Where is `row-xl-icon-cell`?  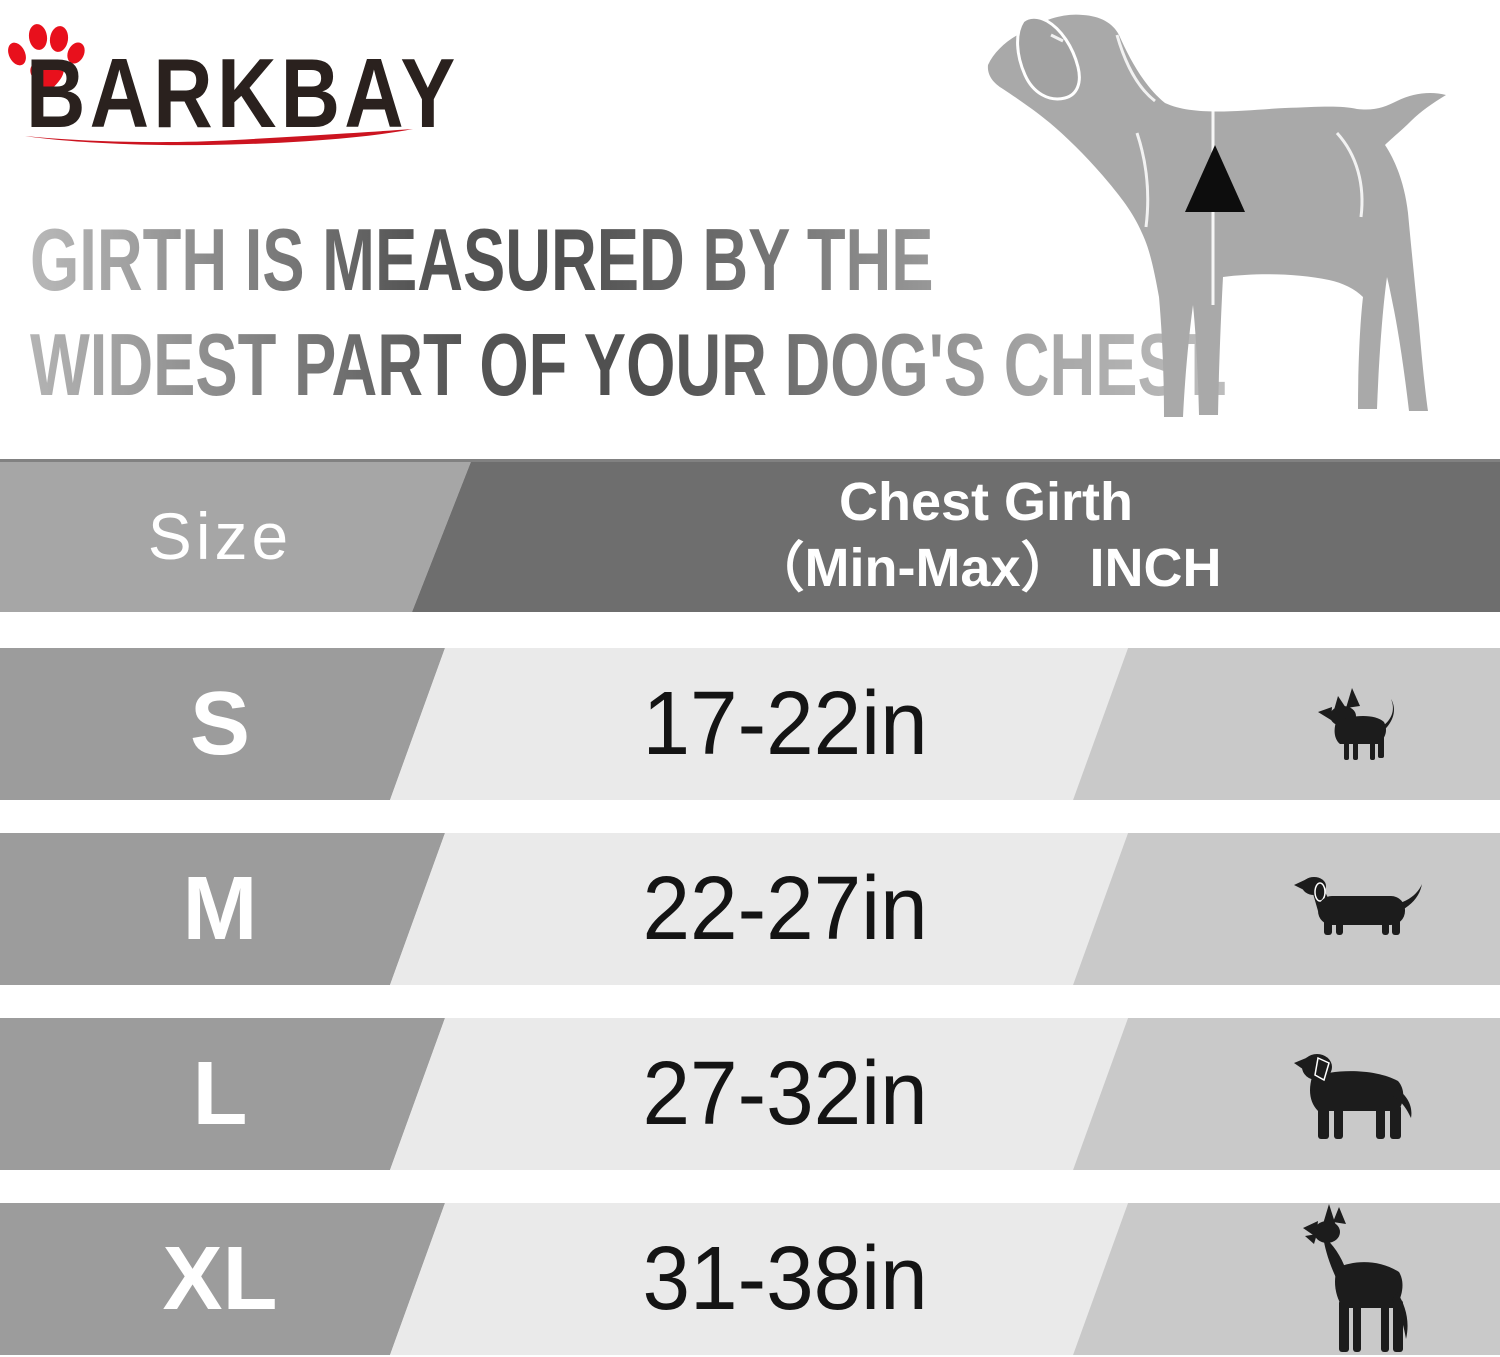 row-xl-icon-cell is located at coordinates (1286, 1279).